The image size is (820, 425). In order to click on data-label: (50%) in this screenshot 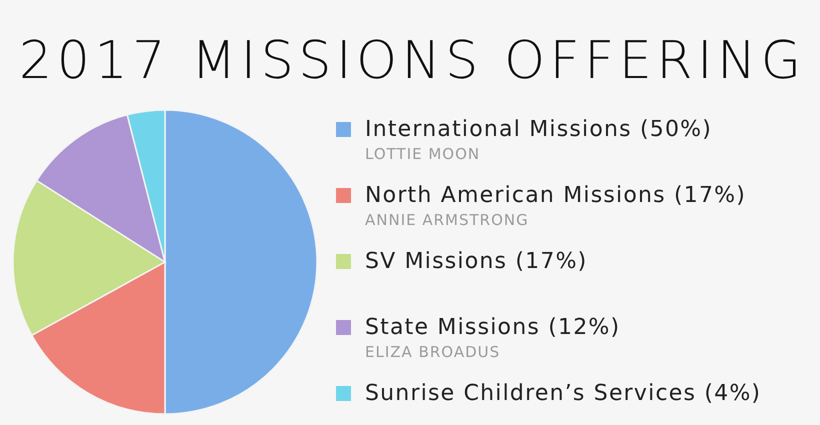, I will do `click(676, 129)`.